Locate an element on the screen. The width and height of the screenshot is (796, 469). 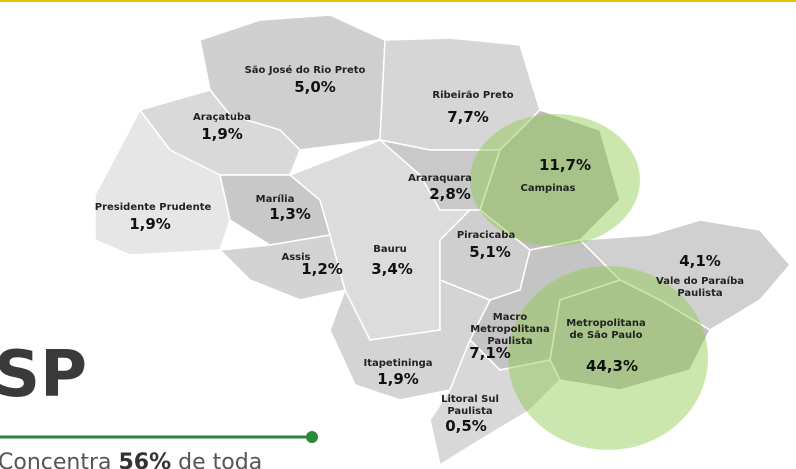
caption-part: 56% is located at coordinates (144, 459).